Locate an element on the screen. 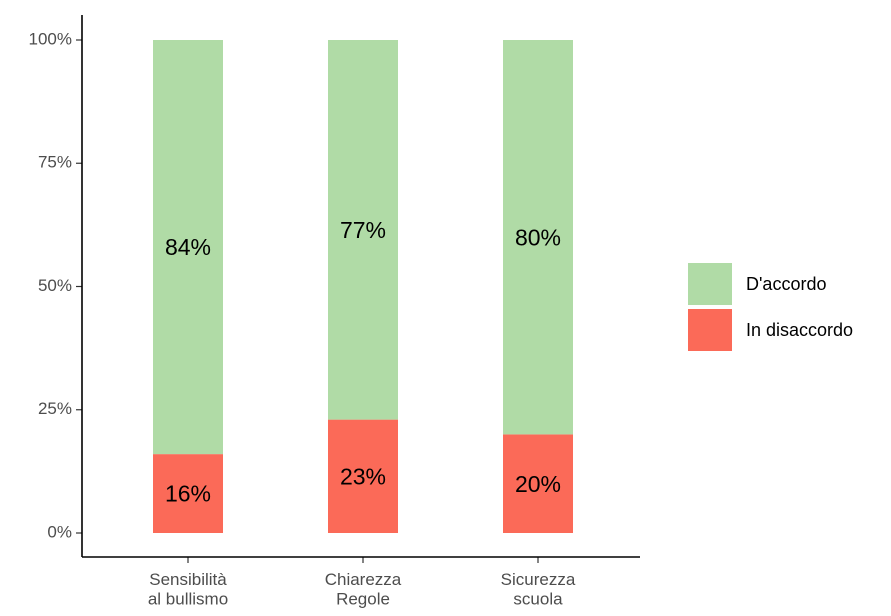  x-tick-label: Chiarezza Regole is located at coordinates (363, 589).